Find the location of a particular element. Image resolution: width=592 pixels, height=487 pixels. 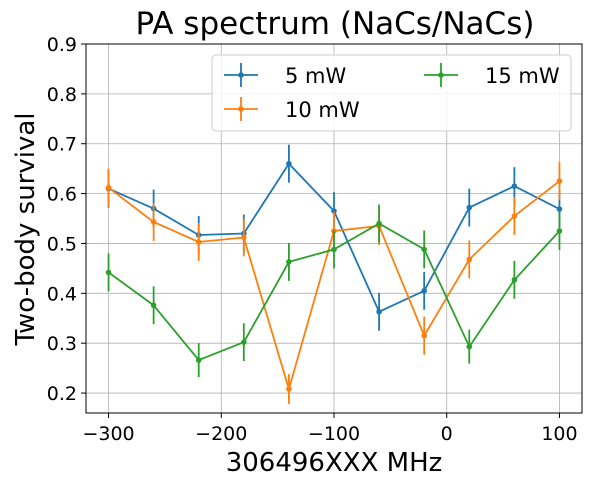

legend-label: 10 mW is located at coordinates (322, 110).